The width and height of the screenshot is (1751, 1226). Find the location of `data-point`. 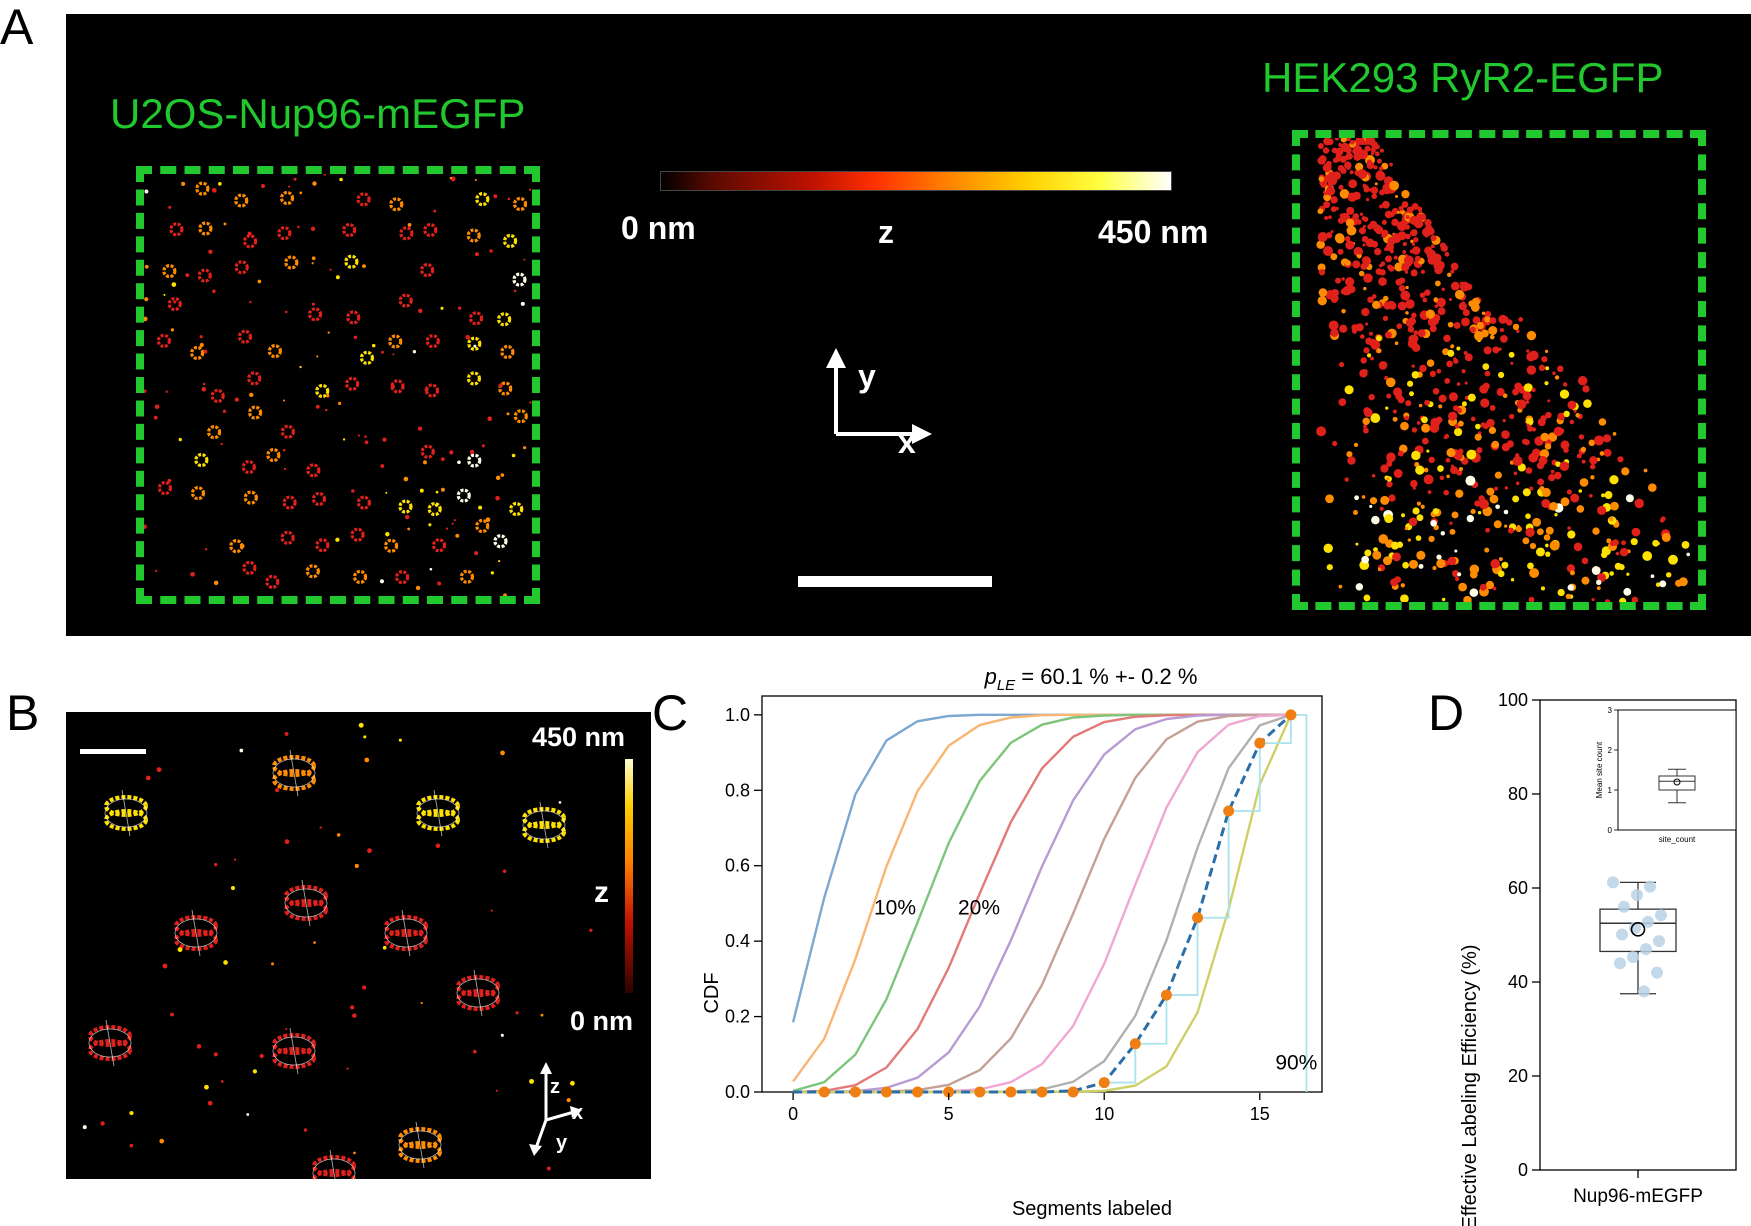

data-point is located at coordinates (886, 1092).